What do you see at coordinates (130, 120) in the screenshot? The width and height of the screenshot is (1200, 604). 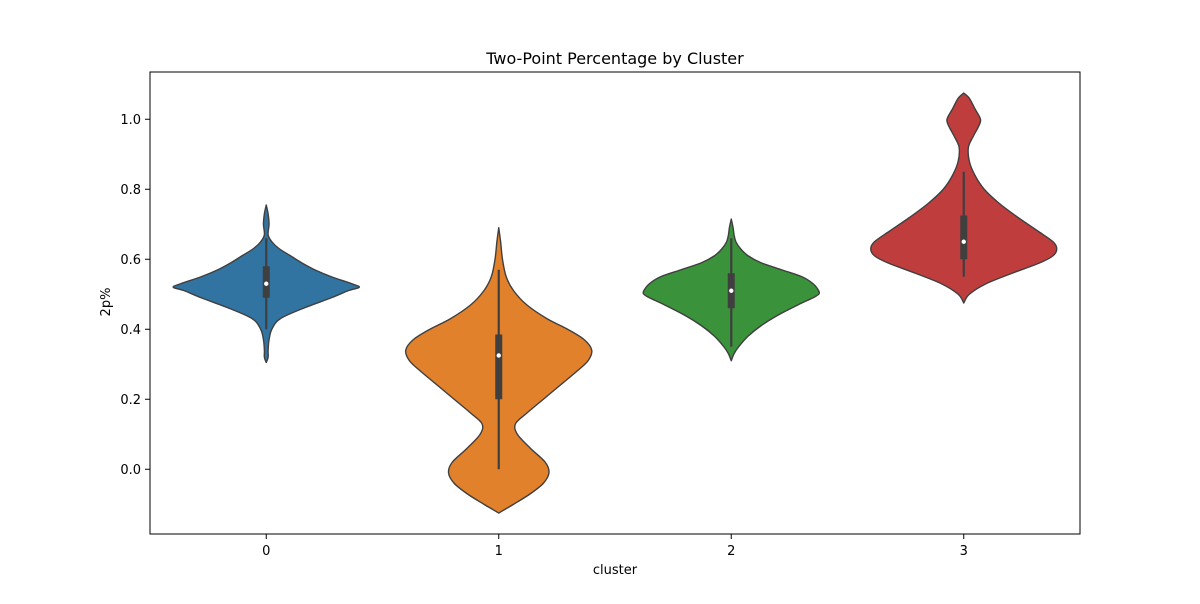 I see `y-tick-label-5: 1.0` at bounding box center [130, 120].